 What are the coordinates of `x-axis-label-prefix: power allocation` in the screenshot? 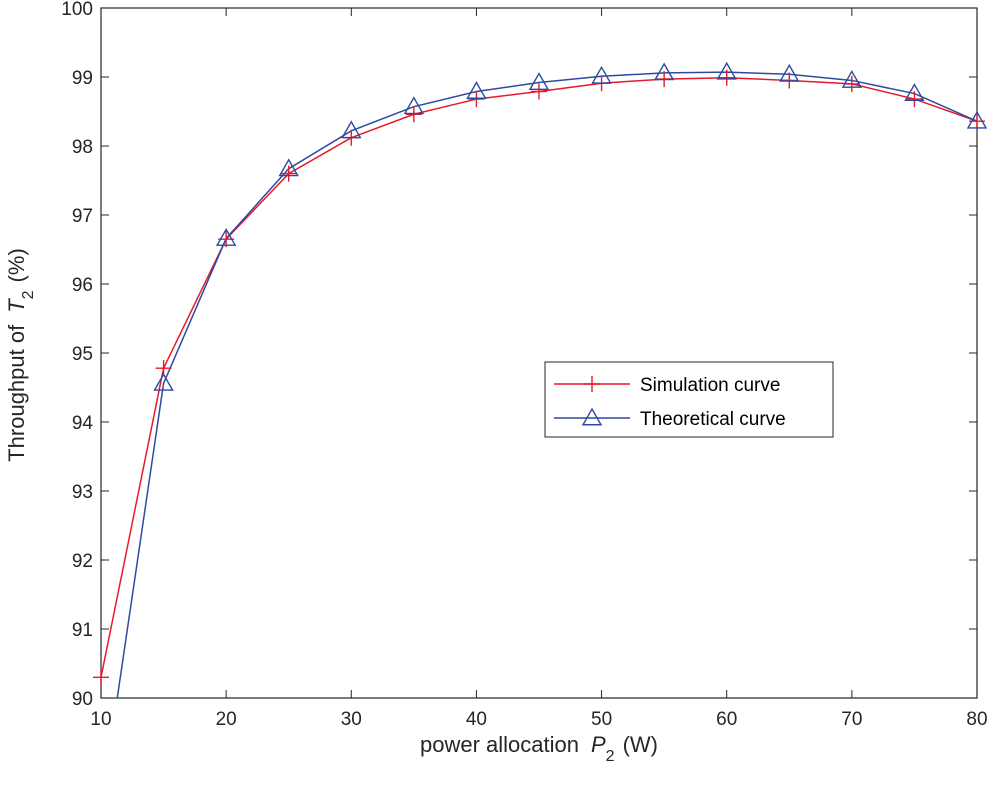 It's located at (499, 744).